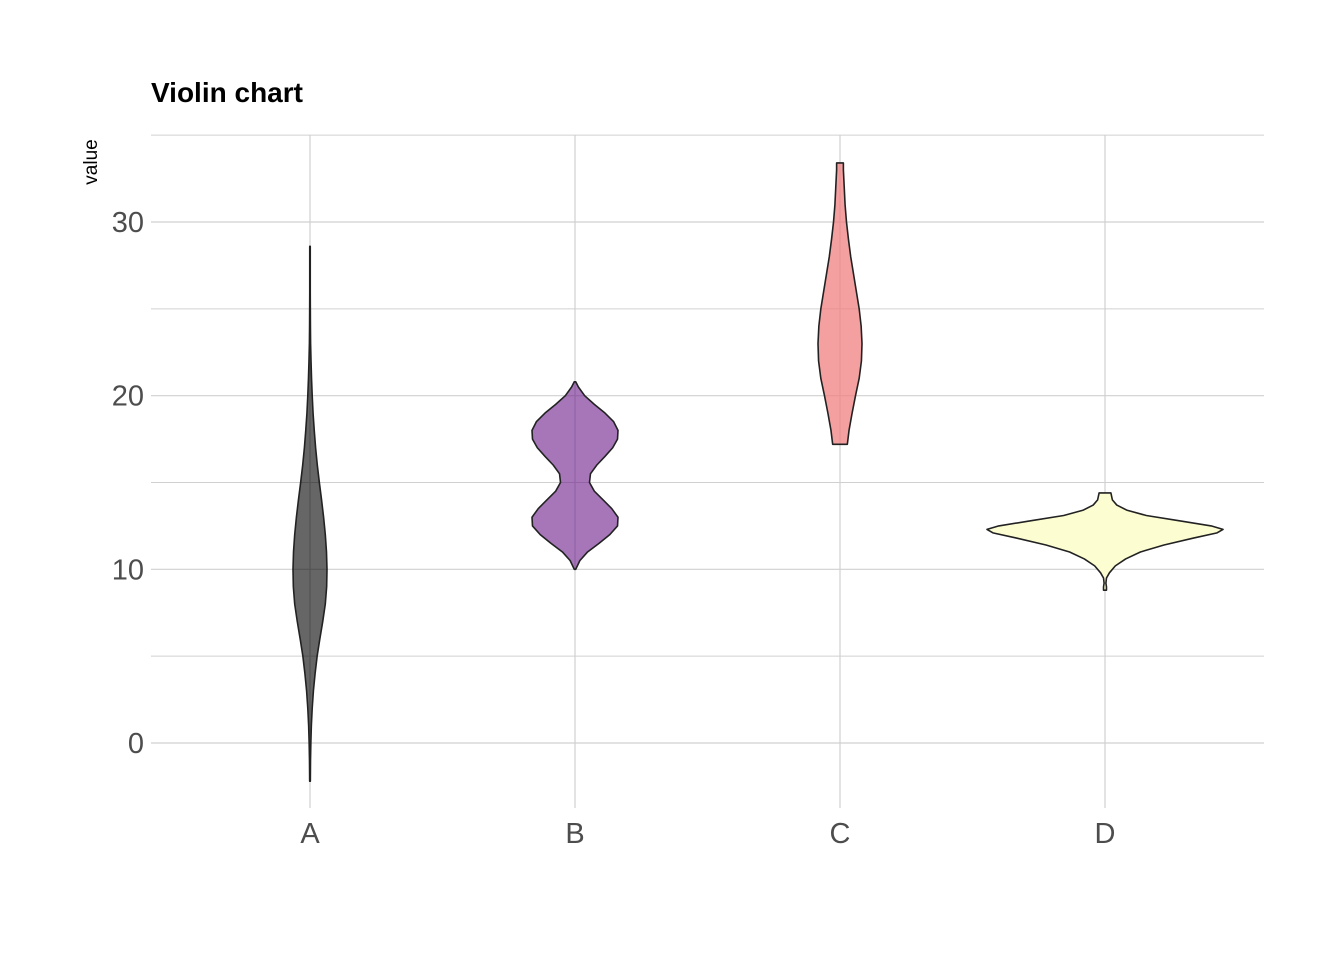  Describe the element at coordinates (128, 483) in the screenshot. I see `y-tick-labels: 0 10 20 30` at that location.